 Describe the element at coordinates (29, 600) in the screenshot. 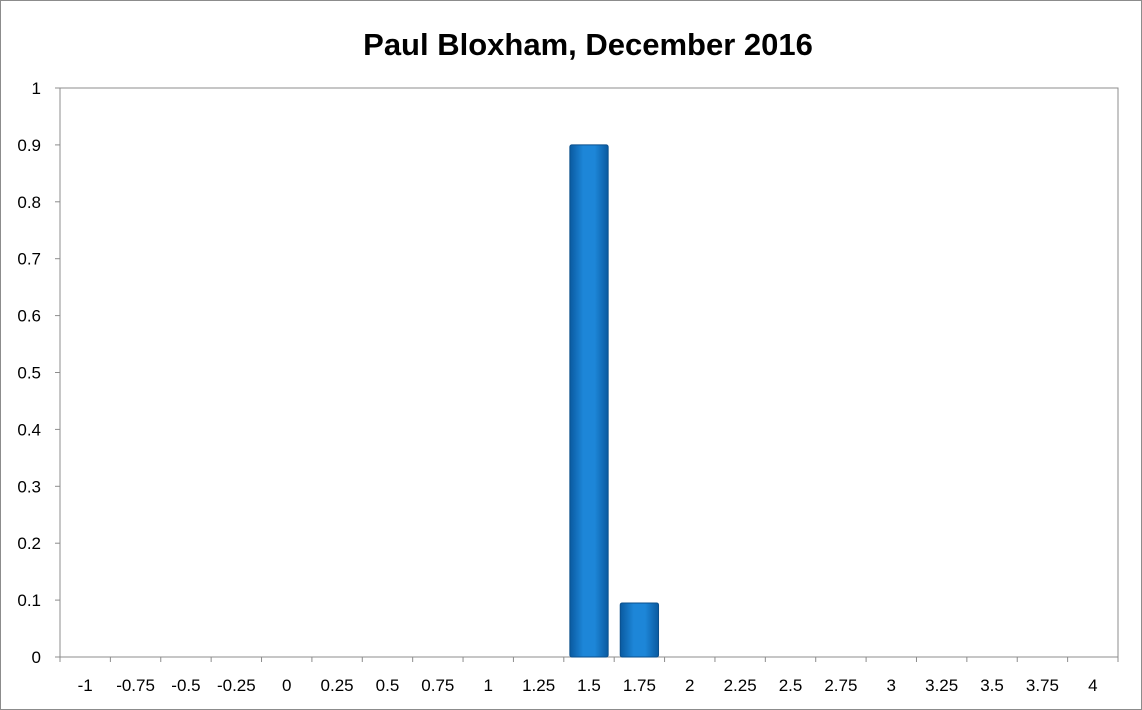

I see `y-tick-label: 0.1` at that location.